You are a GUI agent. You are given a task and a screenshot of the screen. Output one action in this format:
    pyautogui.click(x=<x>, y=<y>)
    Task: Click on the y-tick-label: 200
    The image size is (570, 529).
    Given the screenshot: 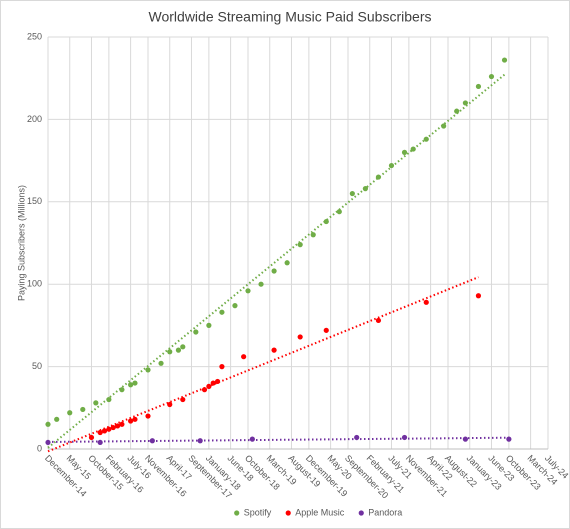 What is the action you would take?
    pyautogui.click(x=34, y=119)
    